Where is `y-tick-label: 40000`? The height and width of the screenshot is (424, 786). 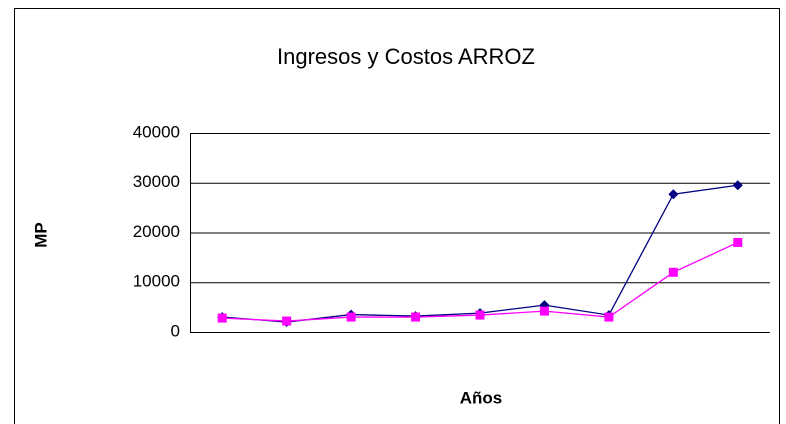
y-tick-label: 40000 is located at coordinates (156, 131).